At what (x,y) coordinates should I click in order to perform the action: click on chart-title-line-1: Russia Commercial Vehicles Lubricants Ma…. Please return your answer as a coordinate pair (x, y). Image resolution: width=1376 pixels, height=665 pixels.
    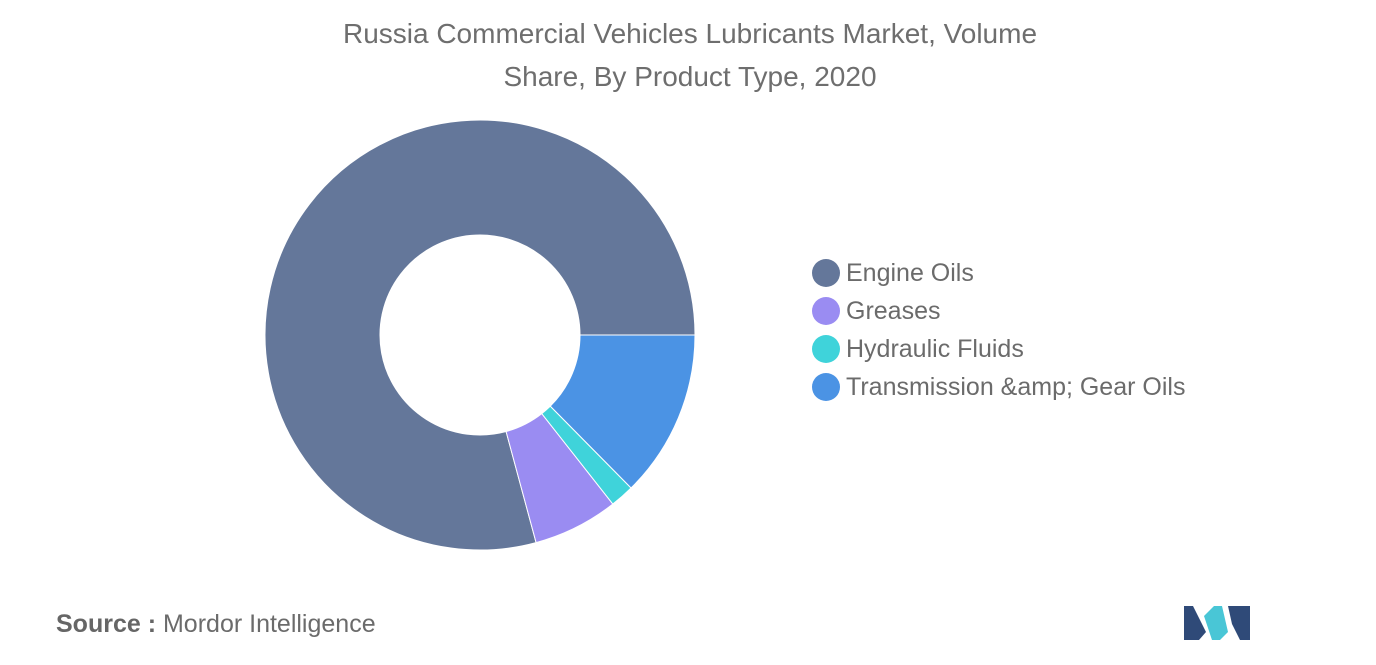
    Looking at the image, I should click on (690, 33).